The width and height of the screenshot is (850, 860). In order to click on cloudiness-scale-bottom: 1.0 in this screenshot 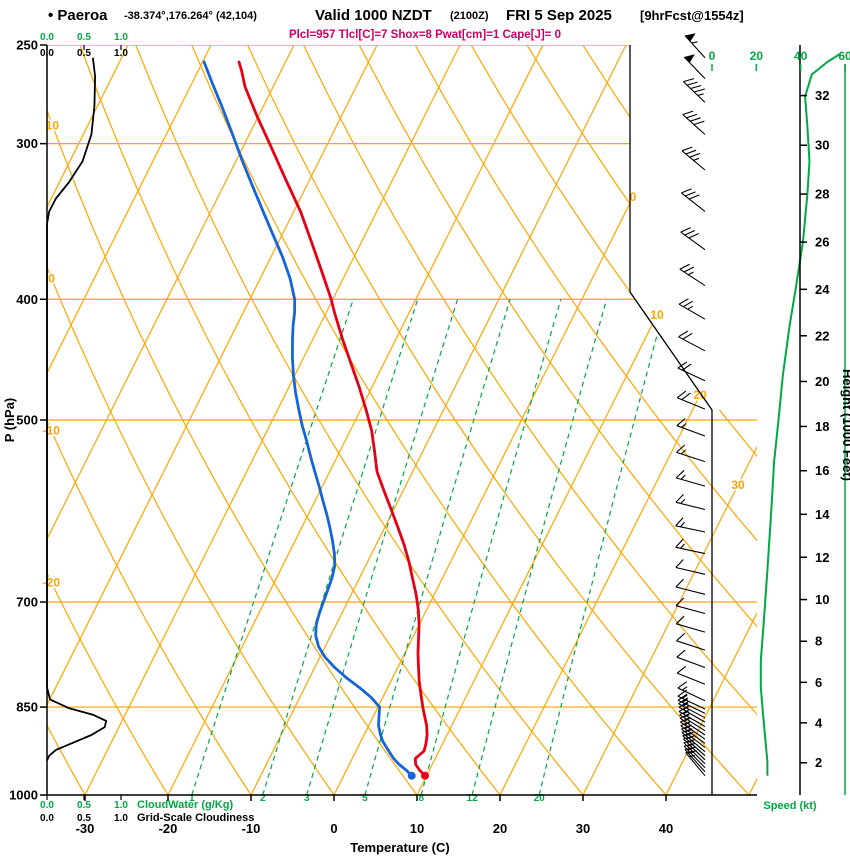, I will do `click(121, 818)`.